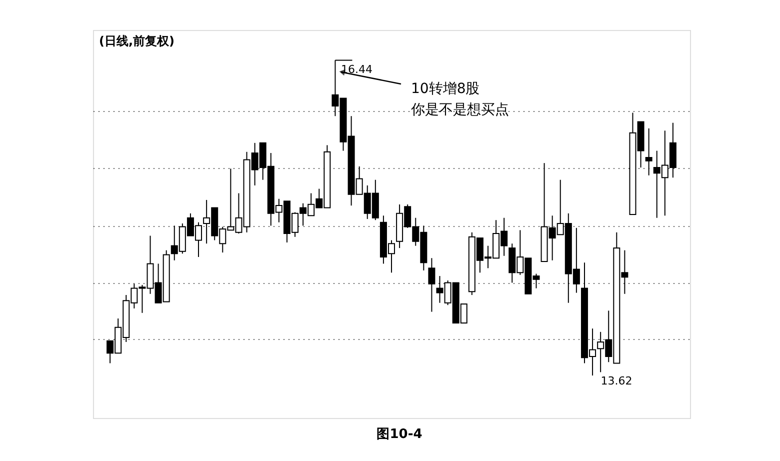 This screenshot has height=461, width=780. I want to click on annotation: 16.44, so click(357, 69).